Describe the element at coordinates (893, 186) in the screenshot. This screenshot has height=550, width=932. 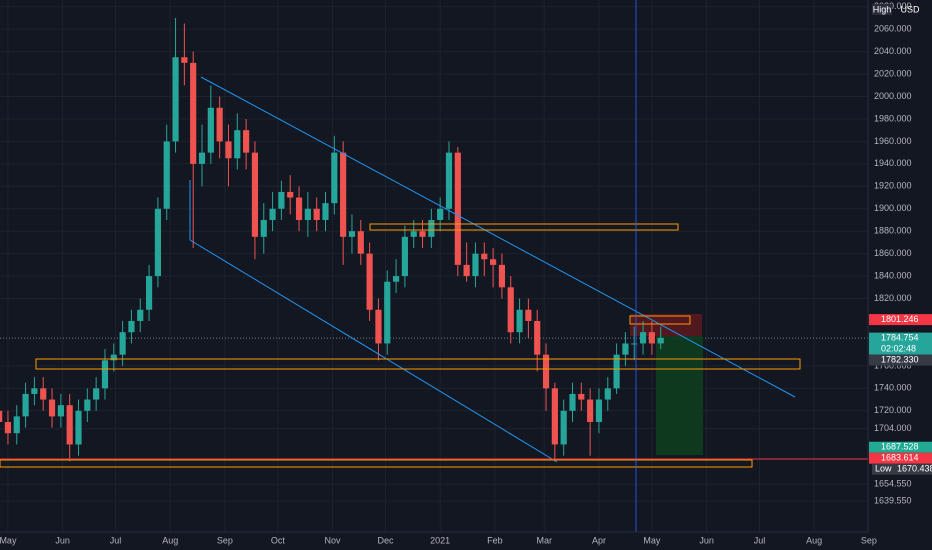
I see `y-tick-label: 1920.000` at that location.